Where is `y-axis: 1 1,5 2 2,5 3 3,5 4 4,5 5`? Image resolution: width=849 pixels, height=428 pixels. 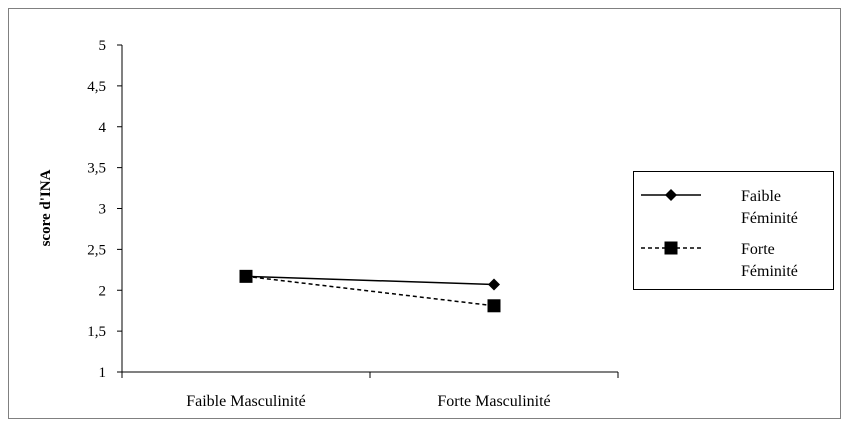 y-axis: 1 1,5 2 2,5 3 3,5 4 4,5 5 is located at coordinates (105, 209).